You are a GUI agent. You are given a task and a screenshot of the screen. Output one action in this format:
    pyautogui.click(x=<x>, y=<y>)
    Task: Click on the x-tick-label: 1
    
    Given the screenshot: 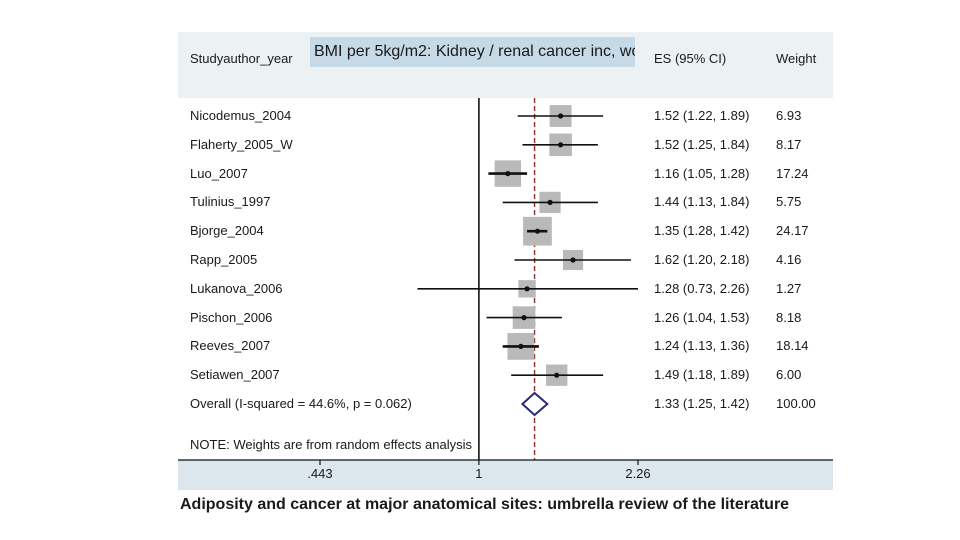 What is the action you would take?
    pyautogui.click(x=479, y=473)
    